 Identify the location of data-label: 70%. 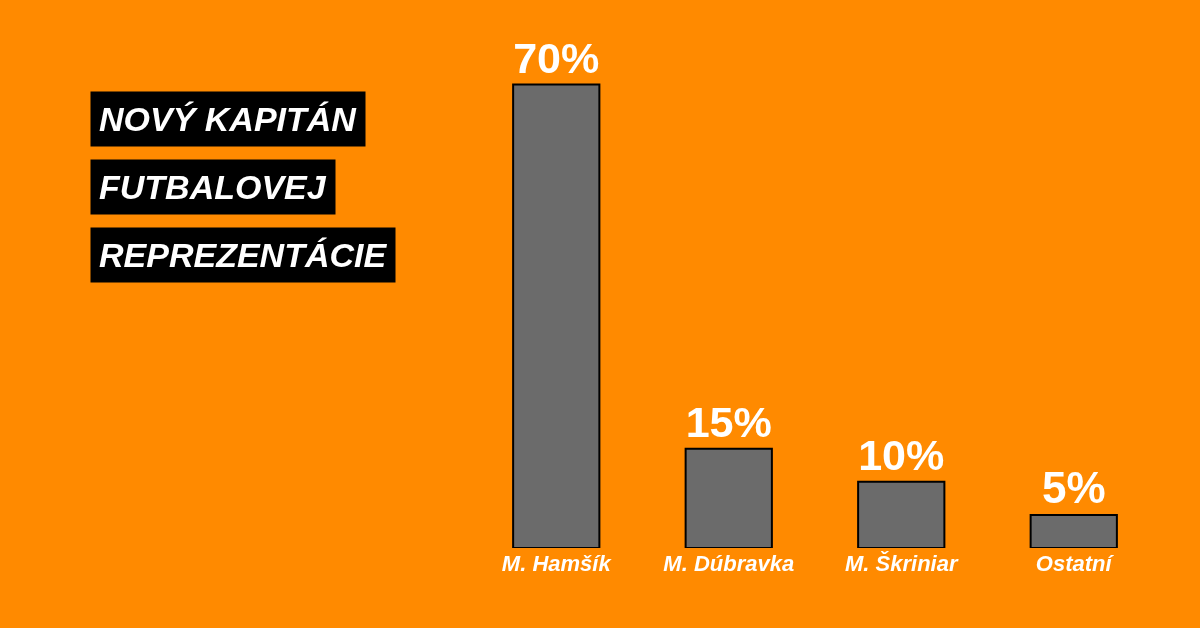
(556, 57).